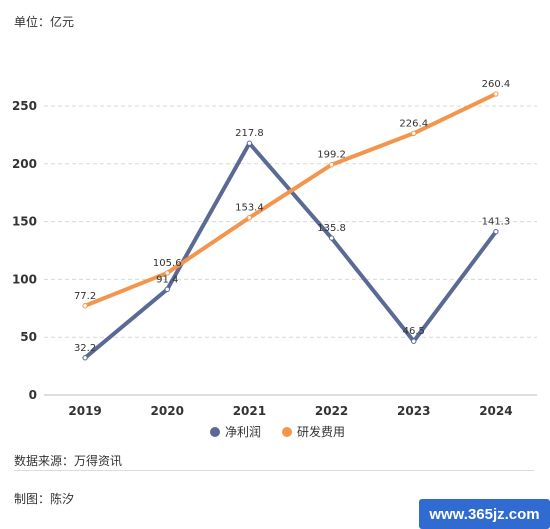 This screenshot has width=550, height=529. What do you see at coordinates (331, 155) in the screenshot?
I see `data-label: 199.2` at bounding box center [331, 155].